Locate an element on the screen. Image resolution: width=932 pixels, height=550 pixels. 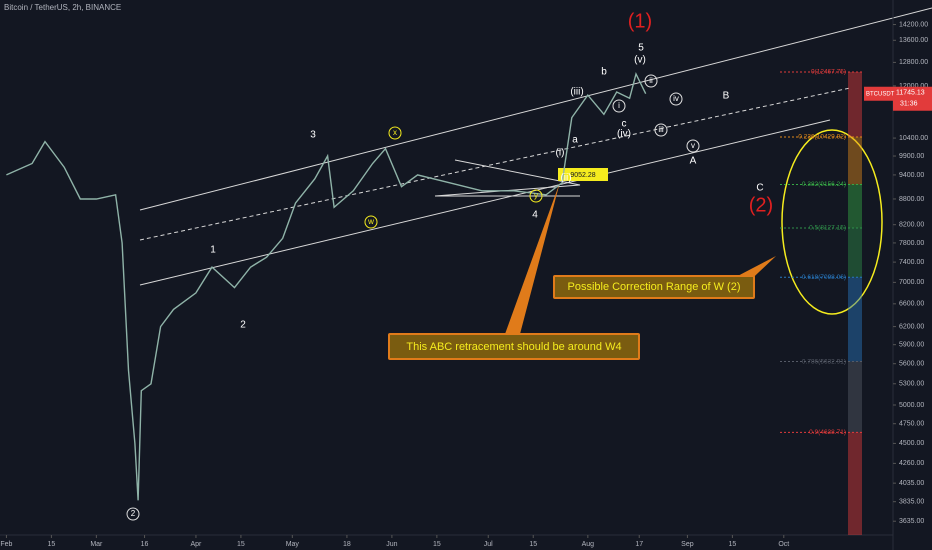
wave-label: 4 is located at coordinates (535, 215).